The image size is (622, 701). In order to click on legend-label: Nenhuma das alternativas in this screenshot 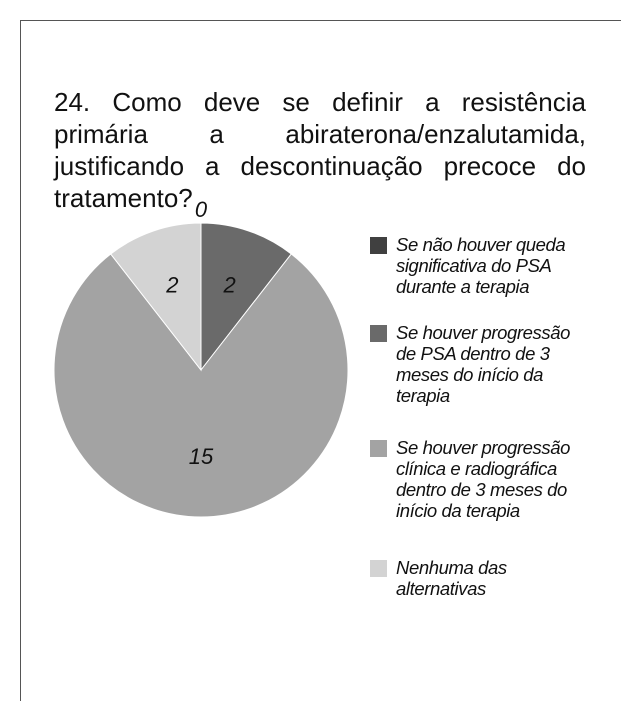, I will do `click(451, 578)`.